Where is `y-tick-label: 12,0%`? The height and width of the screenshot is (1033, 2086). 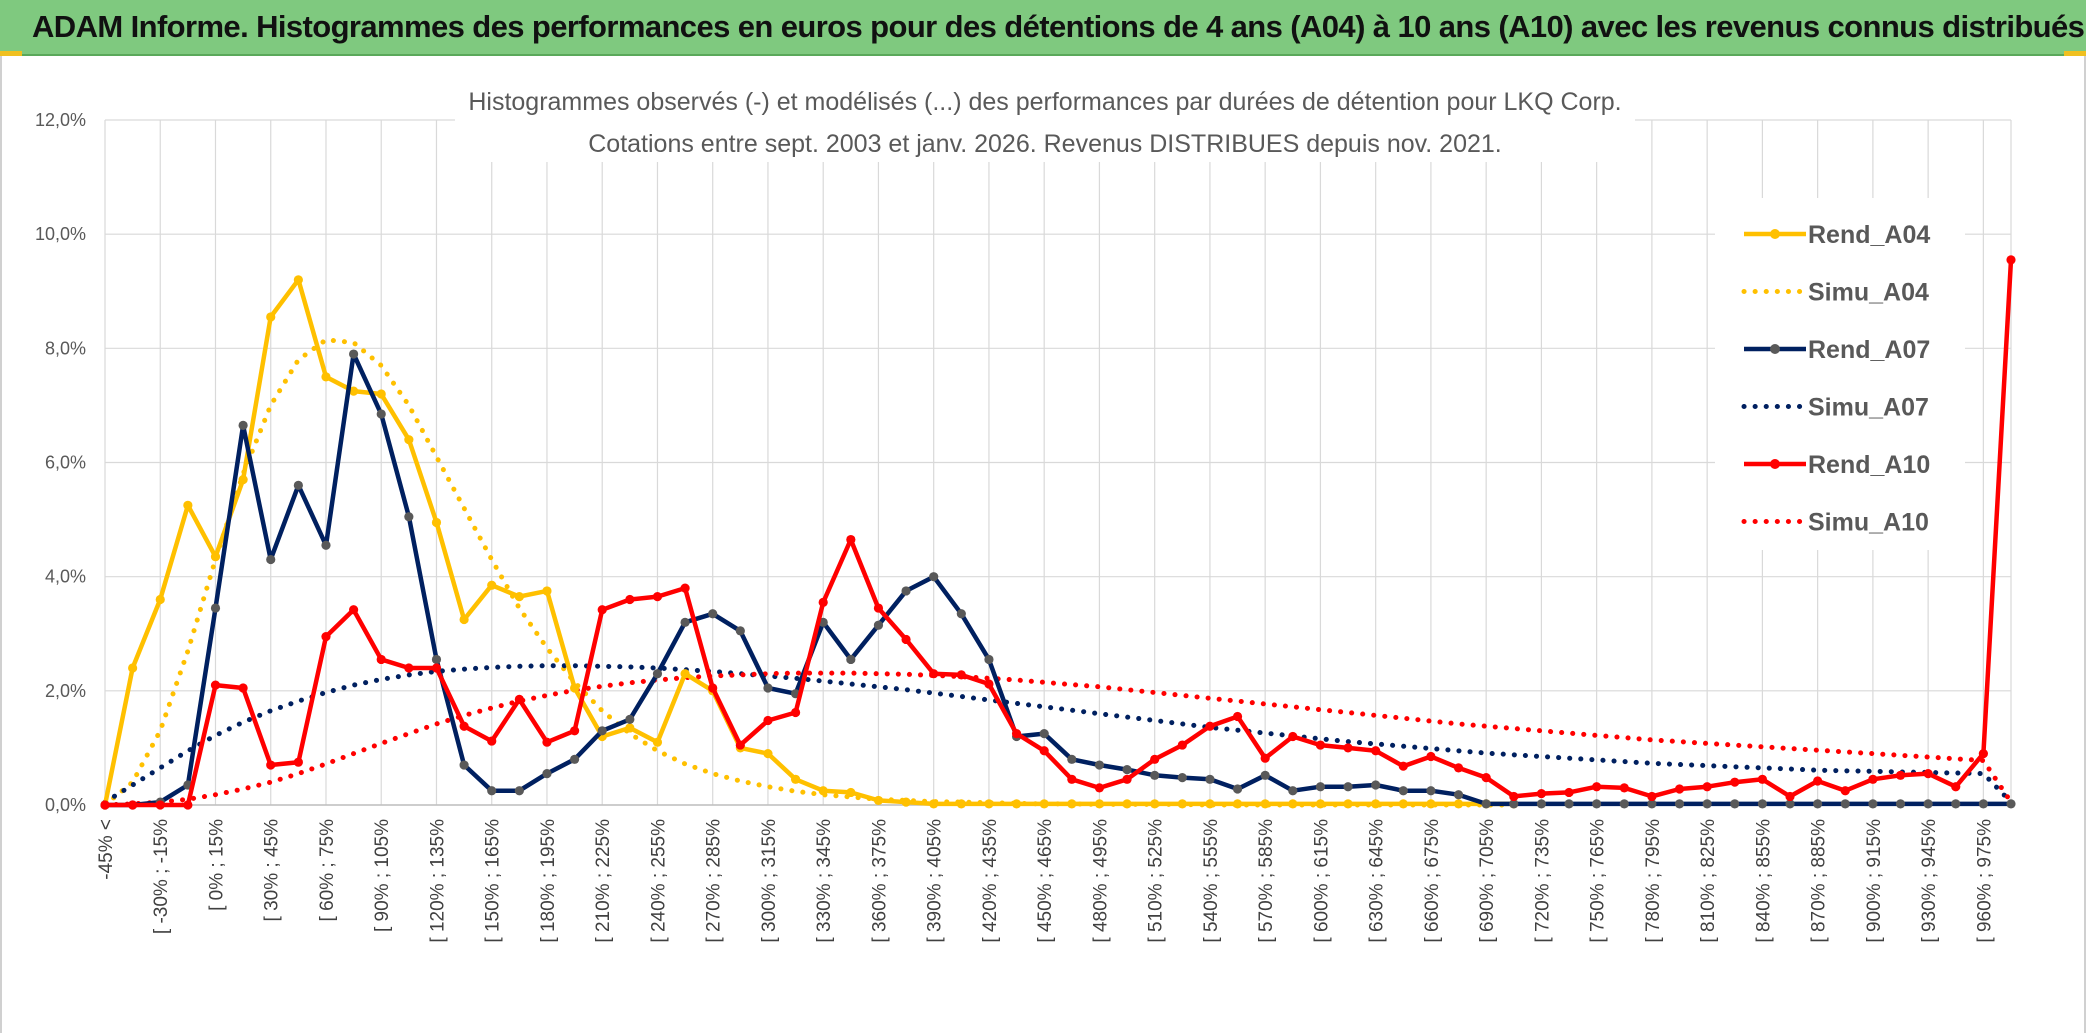
y-tick-label: 12,0% is located at coordinates (60, 120).